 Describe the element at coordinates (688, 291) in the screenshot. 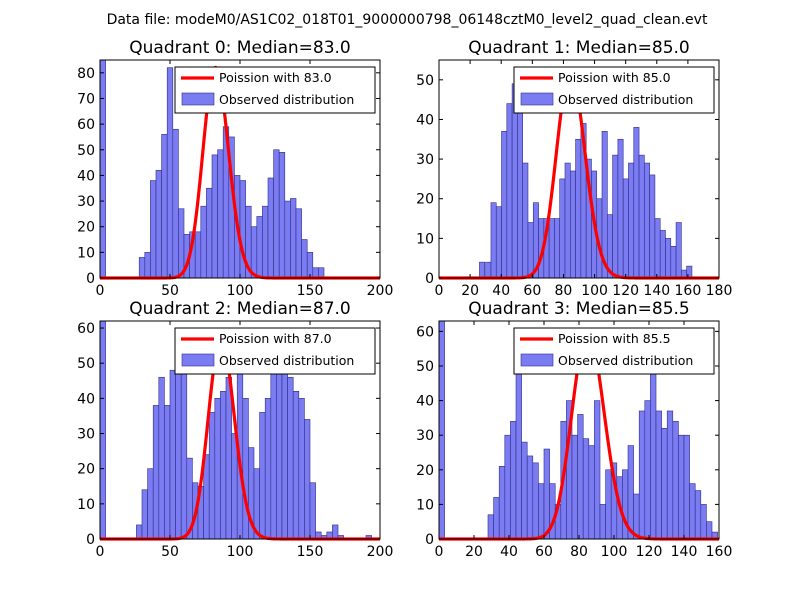

I see `quadrant-1-x-tick-label-8: 160` at that location.